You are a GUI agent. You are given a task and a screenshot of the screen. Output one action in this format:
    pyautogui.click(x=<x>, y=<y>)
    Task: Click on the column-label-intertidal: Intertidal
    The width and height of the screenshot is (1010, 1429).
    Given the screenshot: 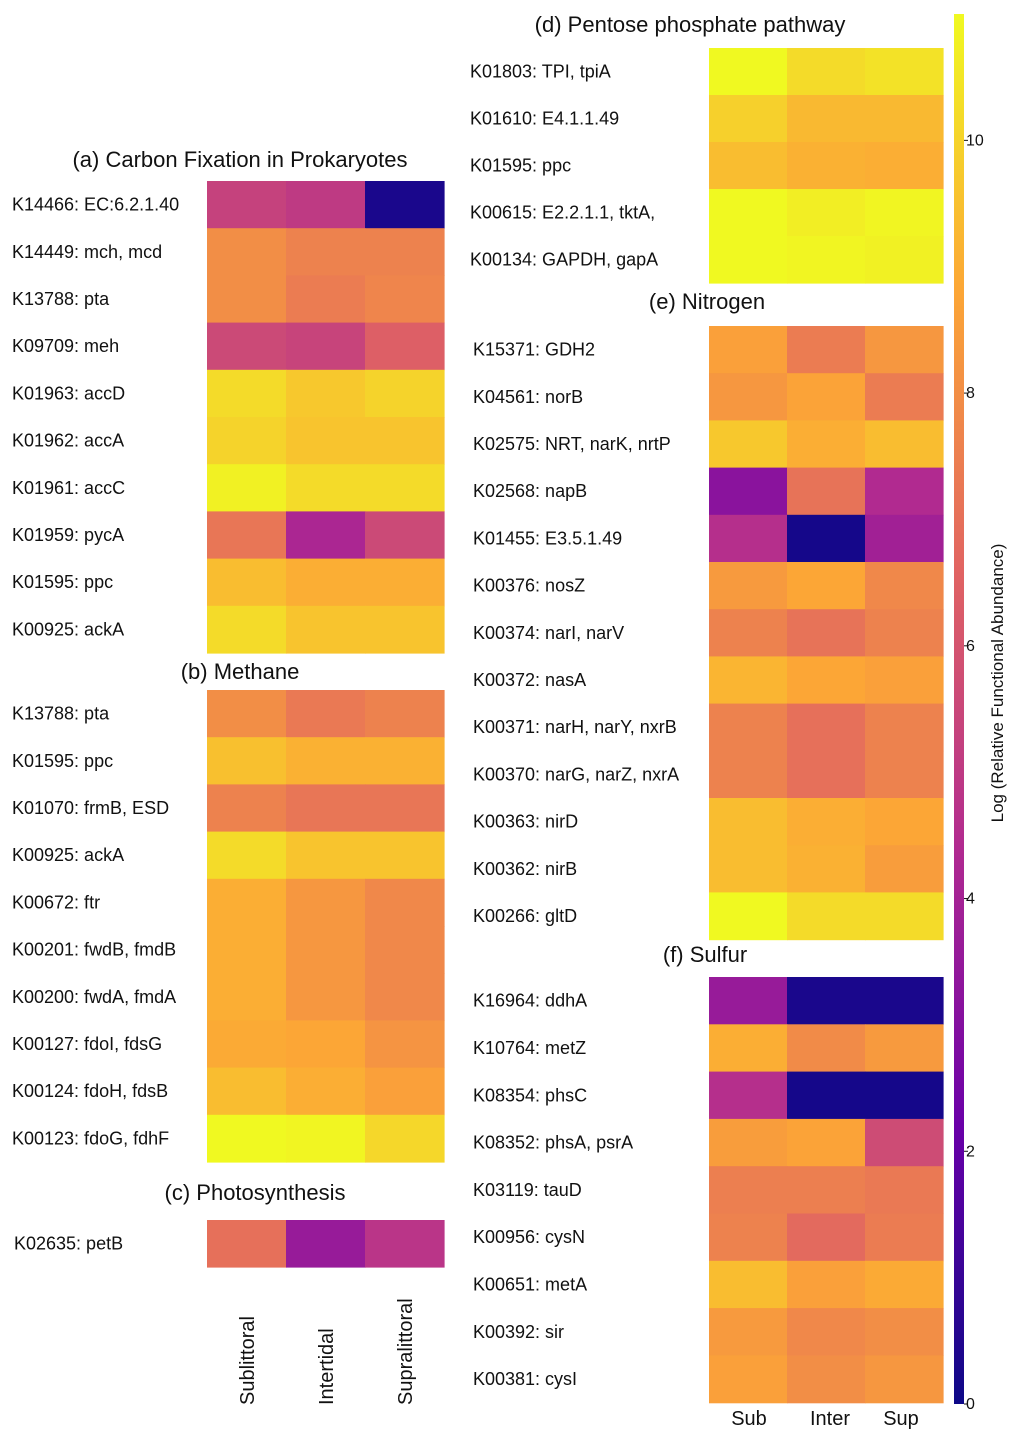 What is the action you would take?
    pyautogui.click(x=327, y=1366)
    